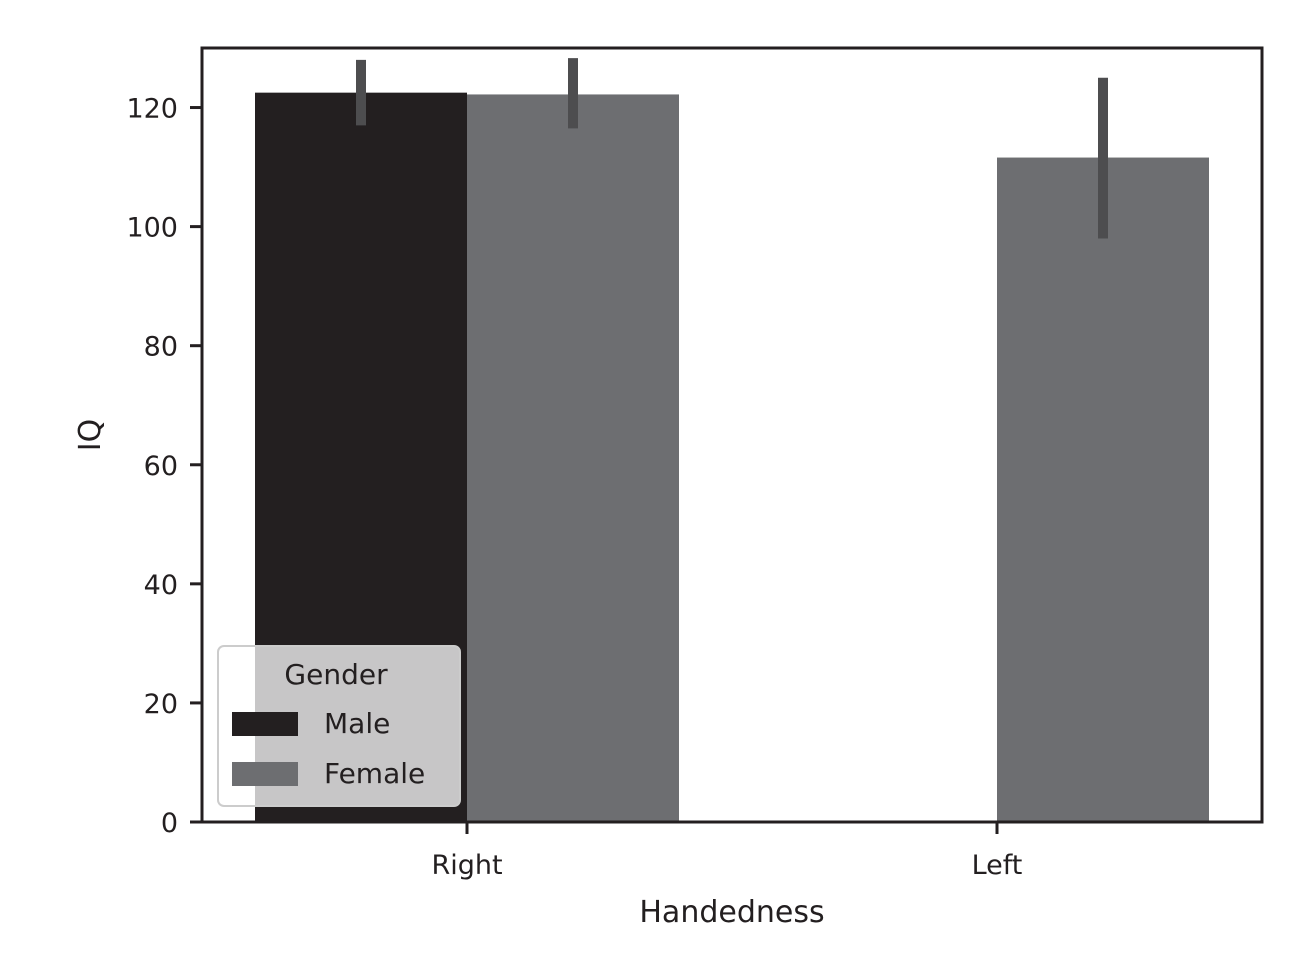 This screenshot has height=961, width=1315. What do you see at coordinates (726, 851) in the screenshot?
I see `x-axis: Right Left` at bounding box center [726, 851].